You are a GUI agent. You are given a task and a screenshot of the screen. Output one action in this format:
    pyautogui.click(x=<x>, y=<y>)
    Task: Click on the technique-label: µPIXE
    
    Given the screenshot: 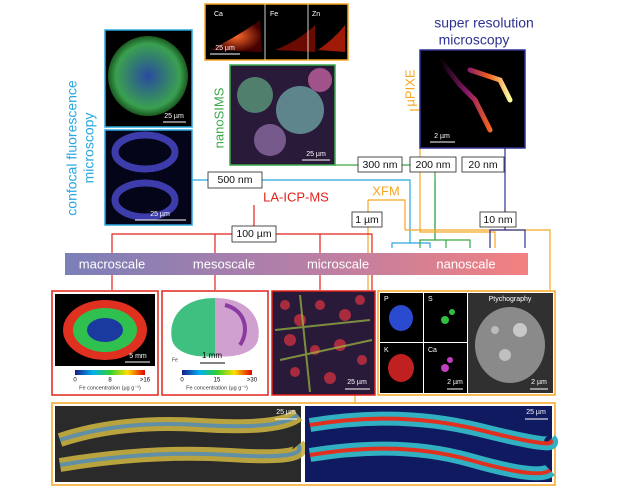 What is the action you would take?
    pyautogui.click(x=409, y=87)
    